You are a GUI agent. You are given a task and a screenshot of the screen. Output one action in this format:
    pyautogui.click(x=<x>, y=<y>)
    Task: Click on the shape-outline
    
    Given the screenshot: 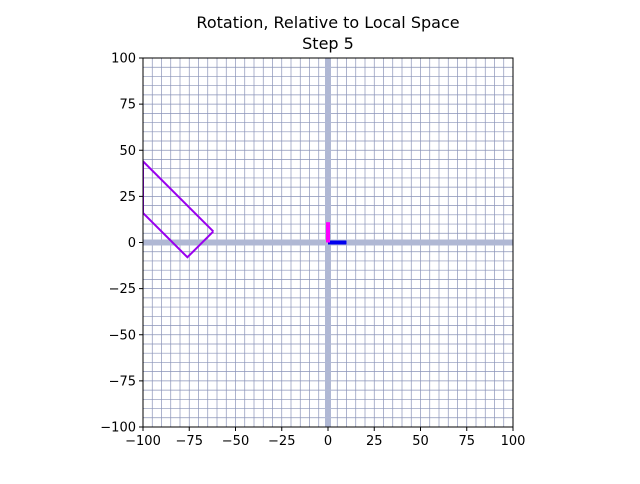 What is the action you would take?
    pyautogui.click(x=179, y=209)
    